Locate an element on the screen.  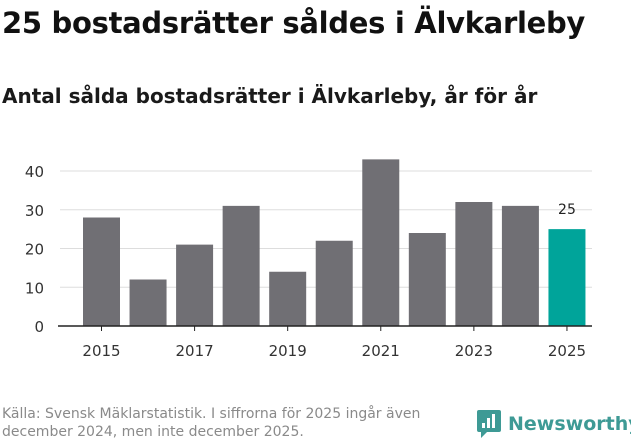
y-tick-label: 30 is located at coordinates (34, 211).